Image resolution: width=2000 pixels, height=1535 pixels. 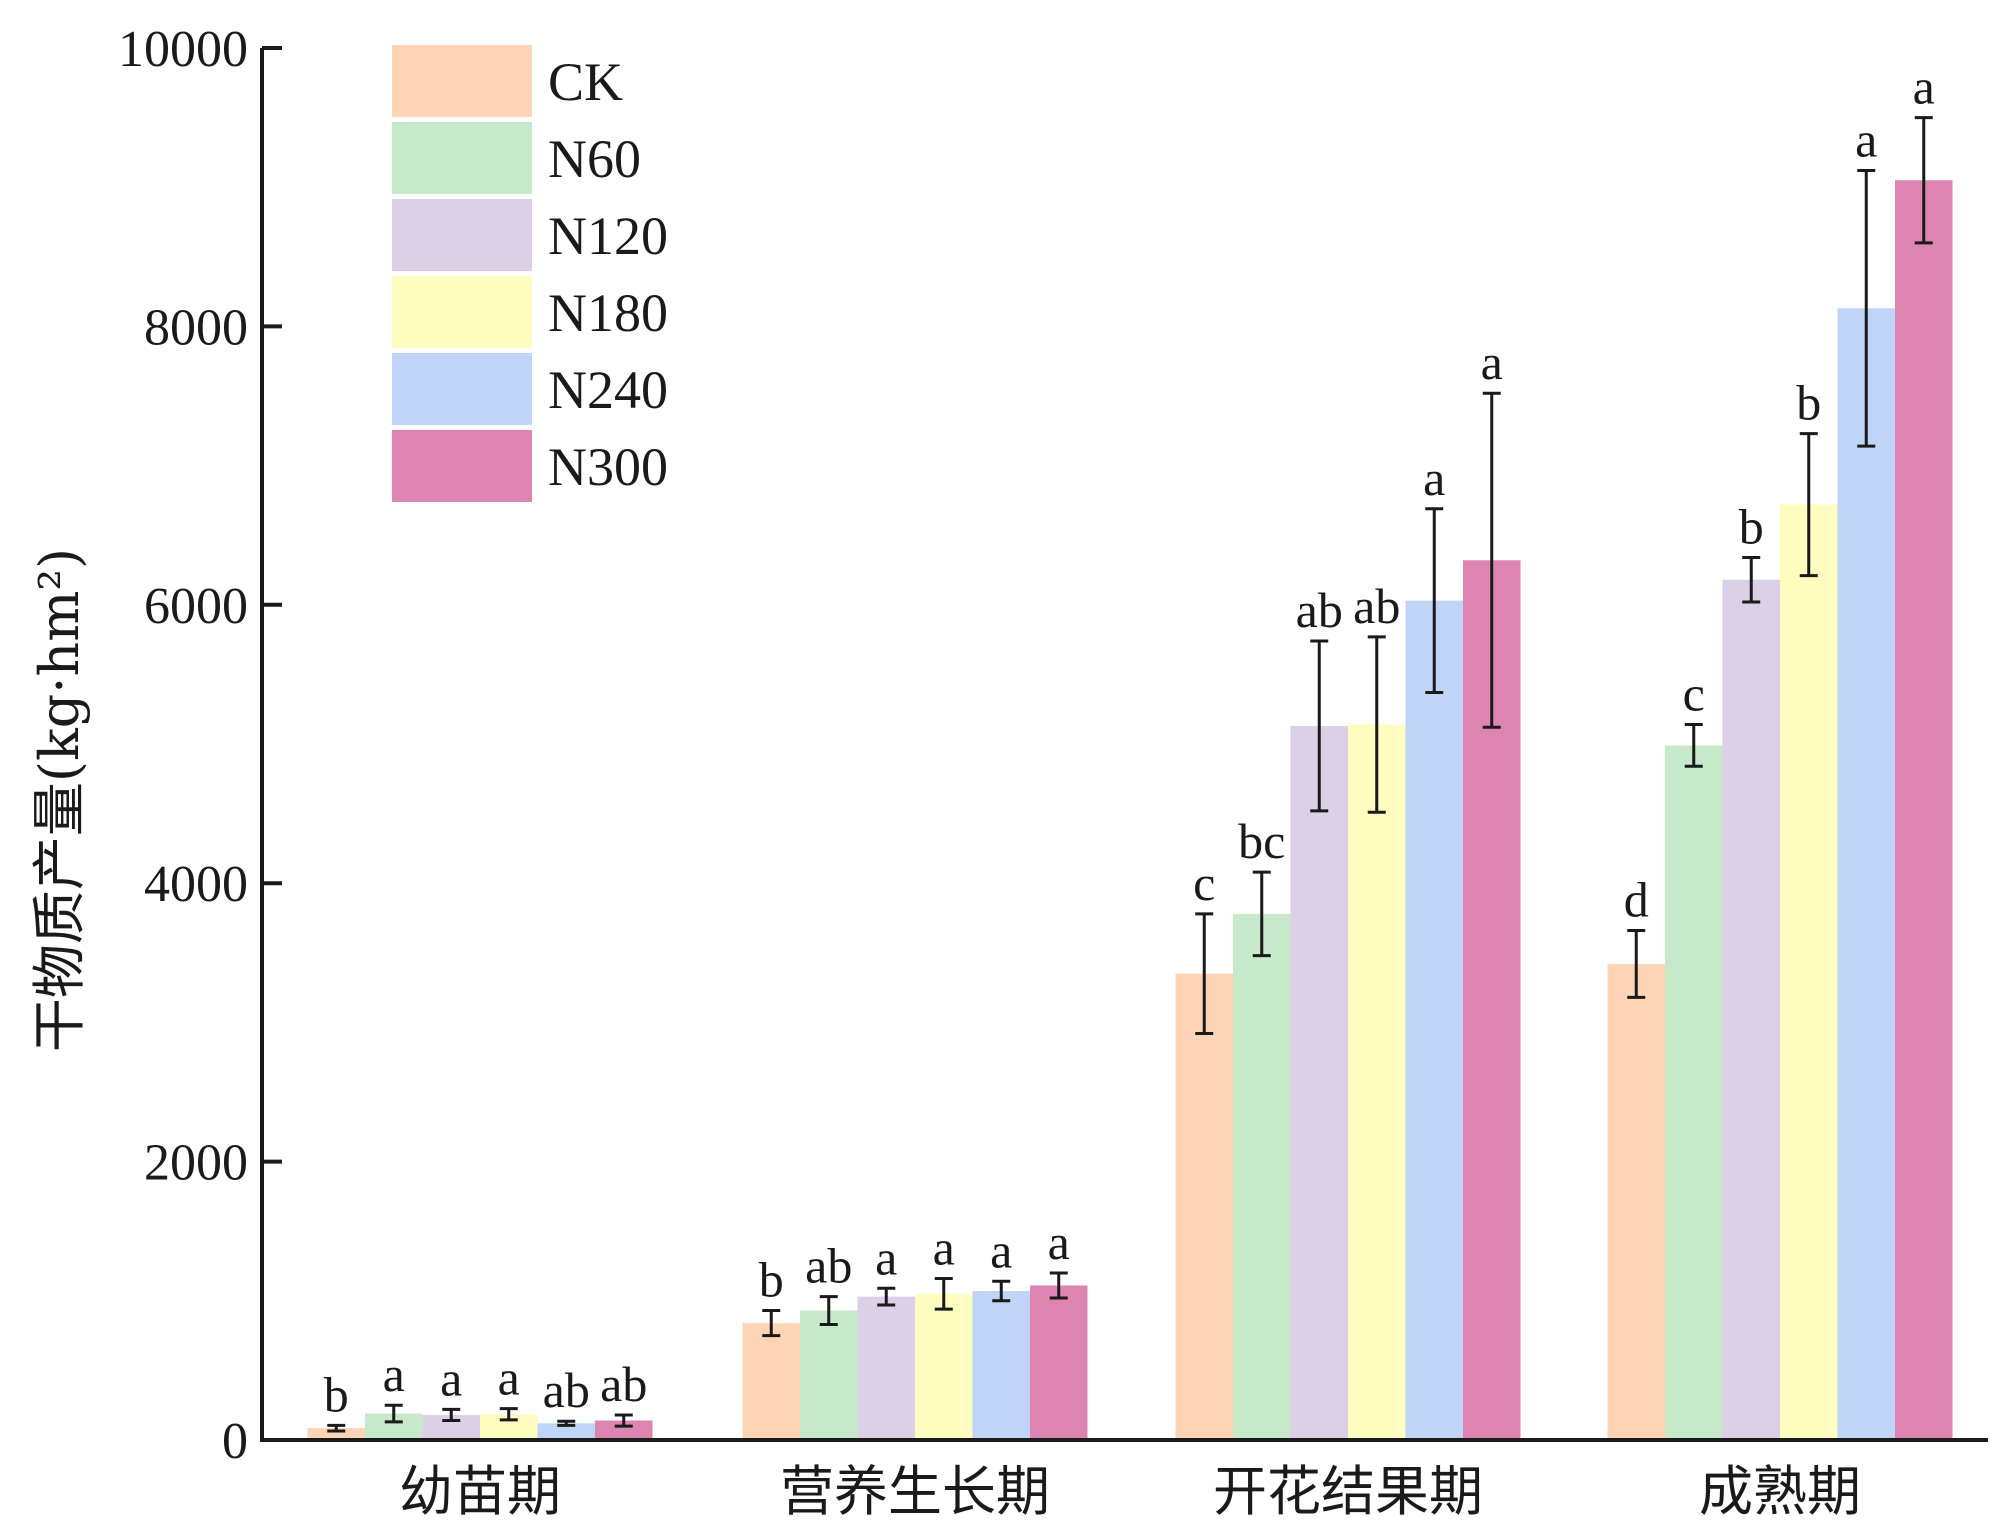 What do you see at coordinates (196, 884) in the screenshot?
I see `y-tick-label-4000: 4000` at bounding box center [196, 884].